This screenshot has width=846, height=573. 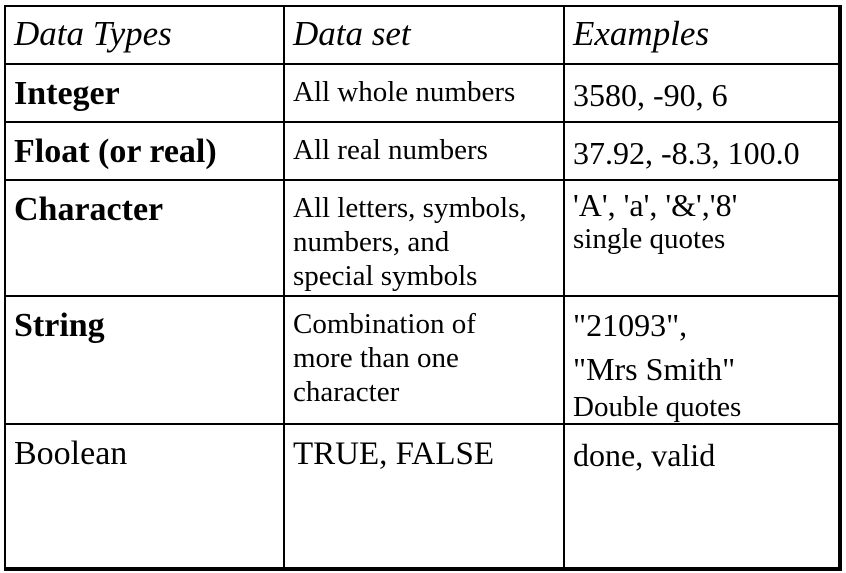 What do you see at coordinates (144, 238) in the screenshot?
I see `type-cell: Character` at bounding box center [144, 238].